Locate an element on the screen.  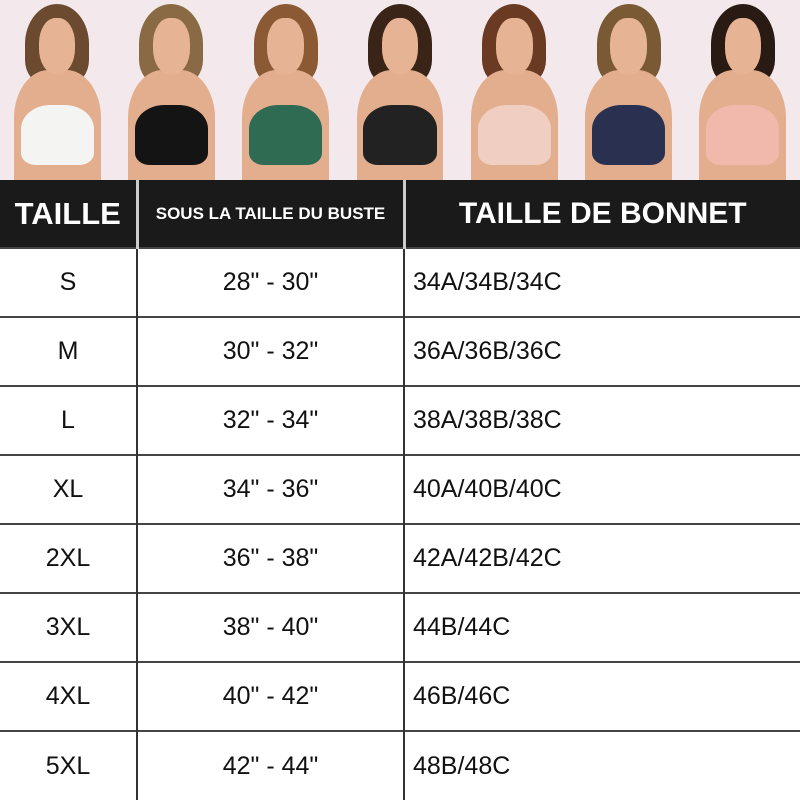
table-row: S 28" - 30" 34A/34B/34C is located at coordinates (400, 282).